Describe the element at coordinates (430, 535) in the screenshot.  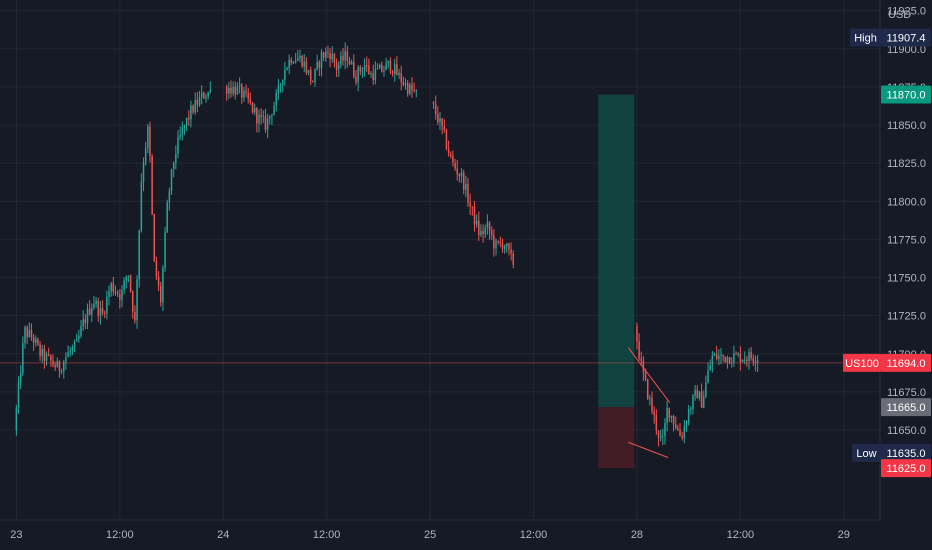
I see `time-axis: 23 12:00 24 12:00 25 12:00 28 12:00 29` at that location.